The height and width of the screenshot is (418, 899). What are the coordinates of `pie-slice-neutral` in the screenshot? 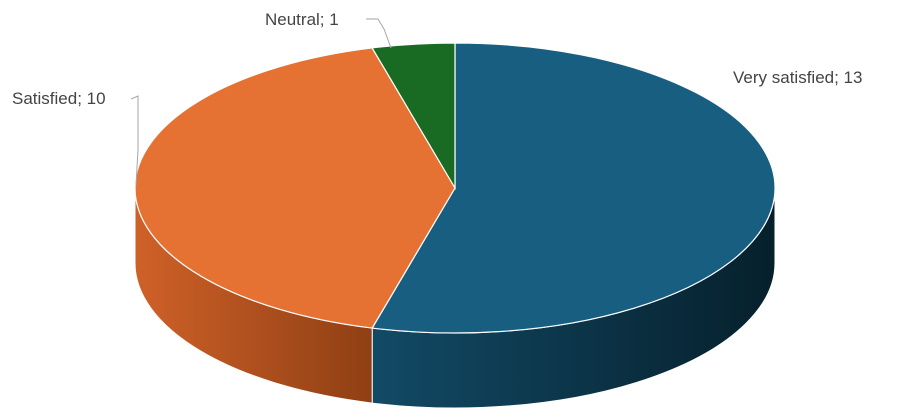 It's located at (413, 116).